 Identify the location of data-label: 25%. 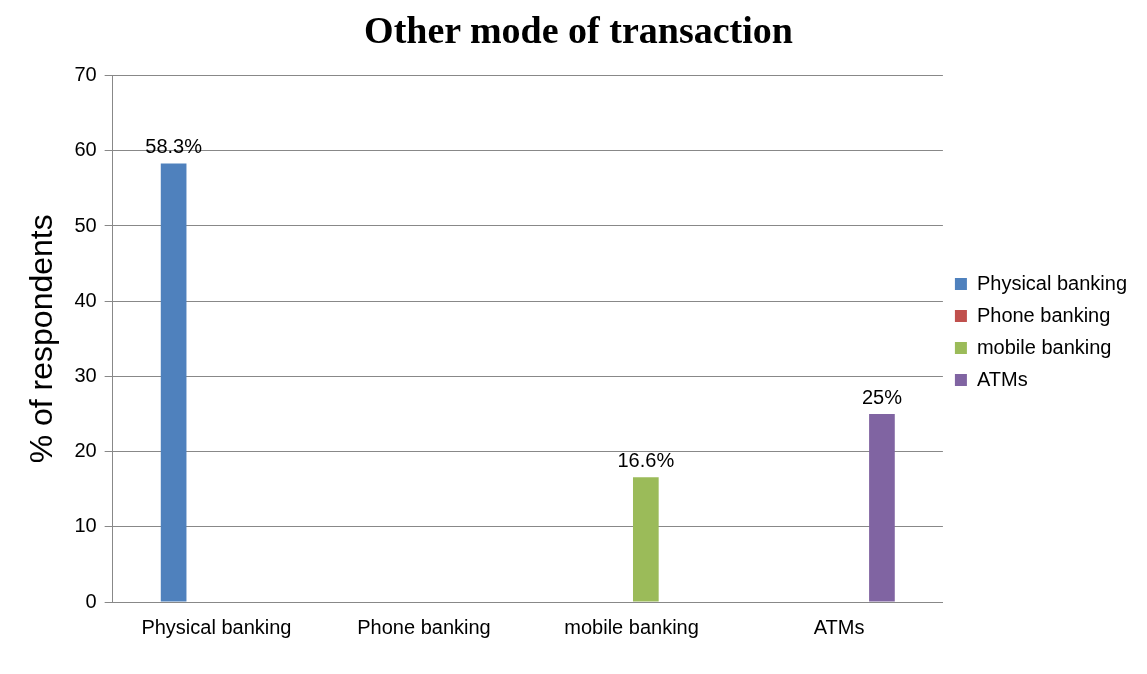
(882, 396).